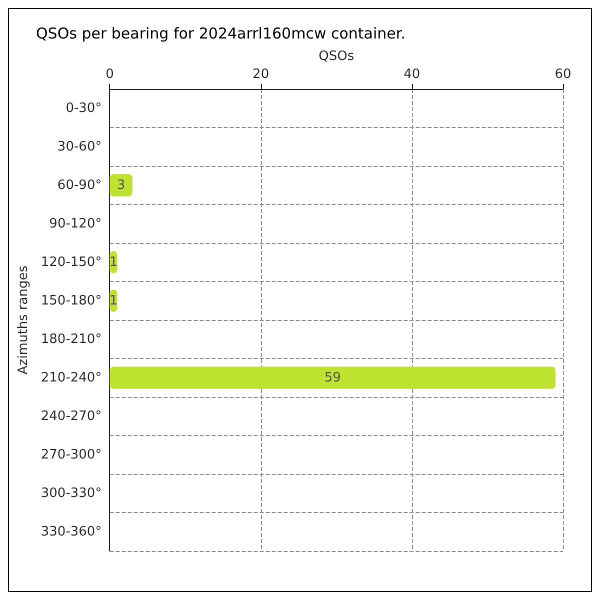 Image resolution: width=600 pixels, height=600 pixels. I want to click on y-tick-label: 300-330°, so click(71, 493).